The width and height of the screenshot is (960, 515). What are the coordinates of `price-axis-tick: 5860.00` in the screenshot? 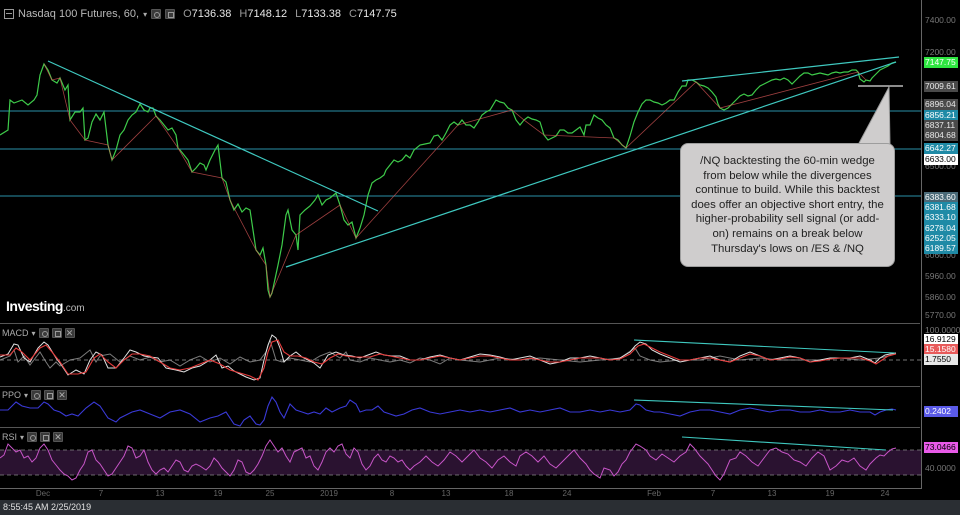 It's located at (940, 297).